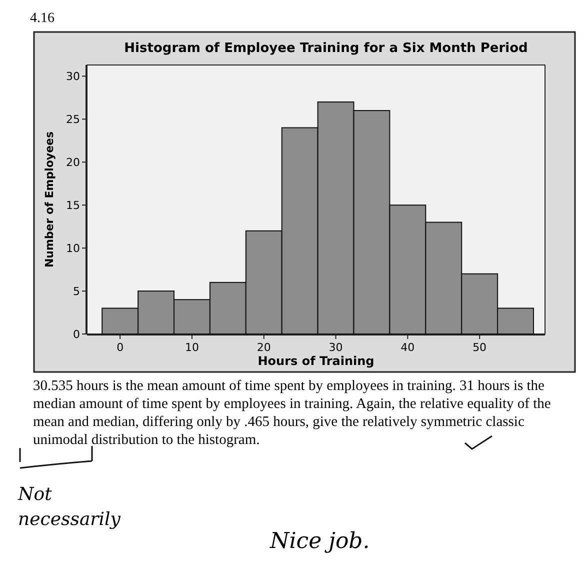  I want to click on text: Nice job., so click(319, 541).